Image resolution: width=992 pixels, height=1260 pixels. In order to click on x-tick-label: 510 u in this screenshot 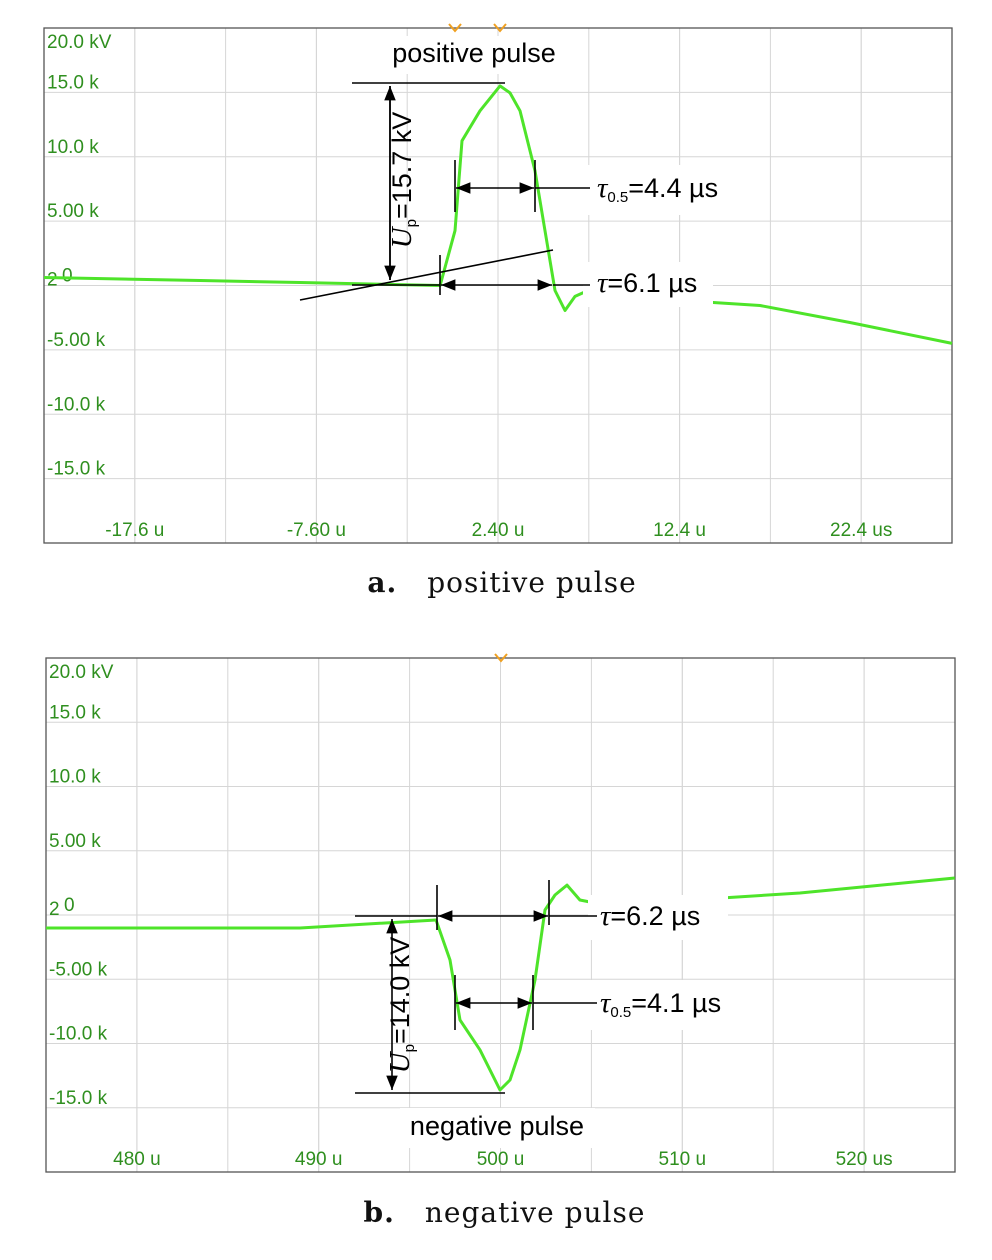, I will do `click(683, 1159)`.